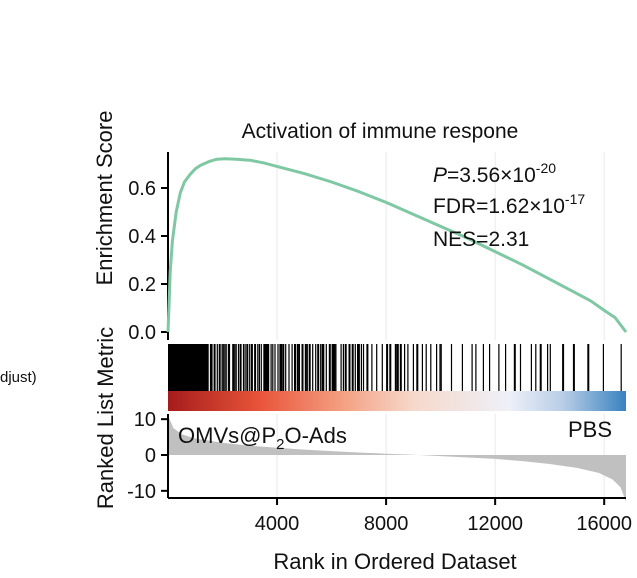  Describe the element at coordinates (142, 189) in the screenshot. I see `es-ytick-label-3: 0.6` at that location.